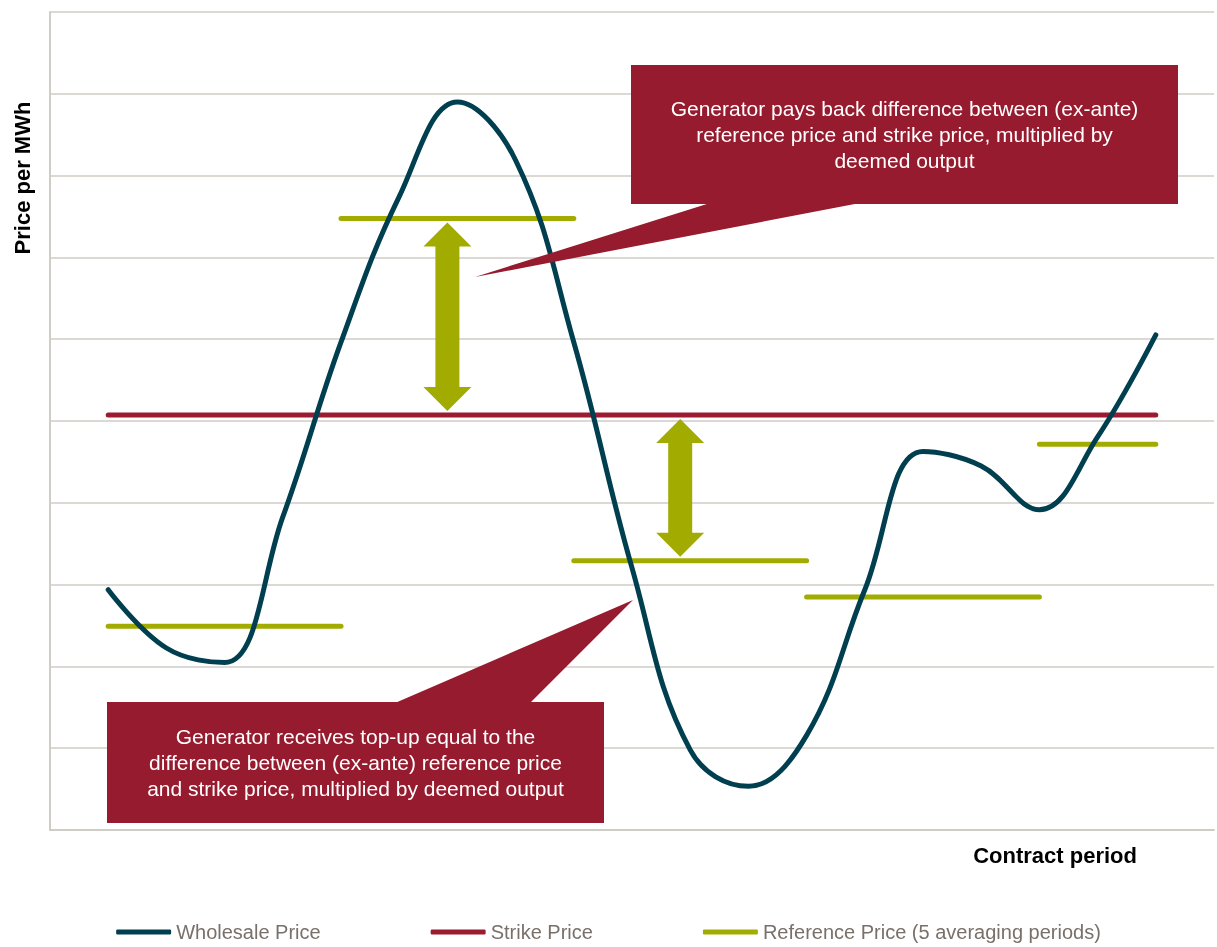 This screenshot has width=1217, height=947. I want to click on x-axis-title: Contract period, so click(1055, 855).